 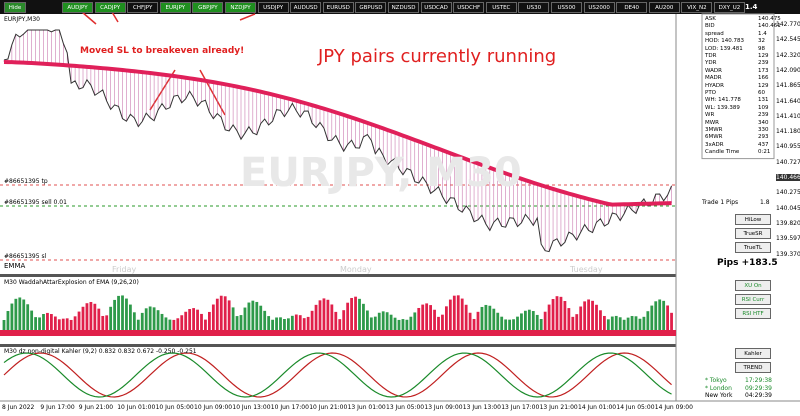 What do you see at coordinates (753, 233) in the screenshot?
I see `chart-button: TrueSR` at bounding box center [753, 233].